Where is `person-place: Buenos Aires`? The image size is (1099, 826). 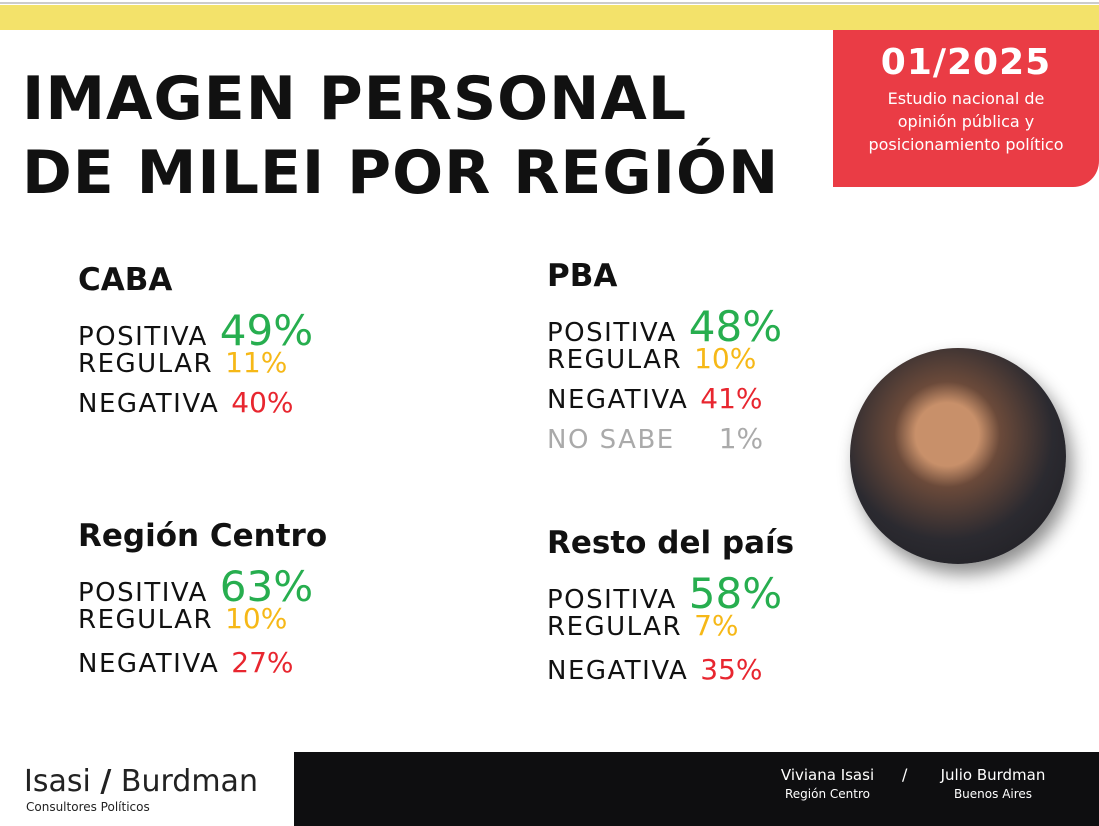
person-place: Buenos Aires is located at coordinates (993, 794).